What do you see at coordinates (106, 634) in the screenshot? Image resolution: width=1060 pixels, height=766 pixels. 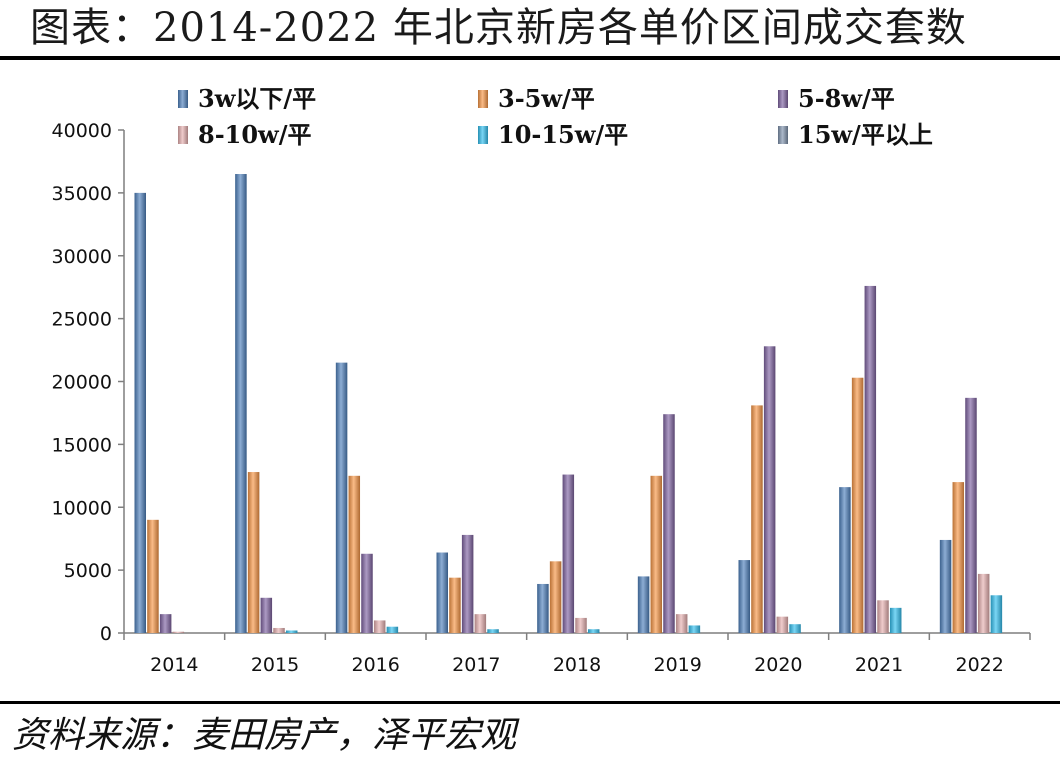 I see `y-tick-label: 0` at bounding box center [106, 634].